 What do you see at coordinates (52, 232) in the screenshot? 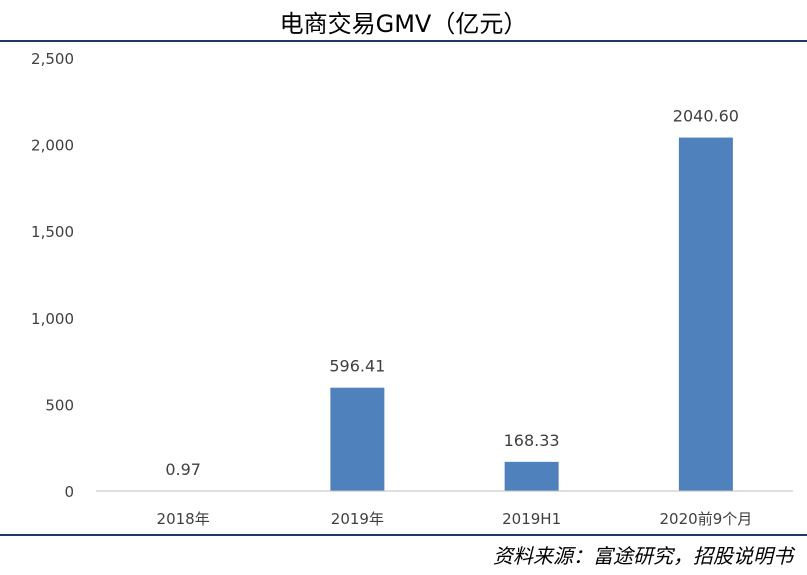
I see `y-tick-label: 1,500` at bounding box center [52, 232].